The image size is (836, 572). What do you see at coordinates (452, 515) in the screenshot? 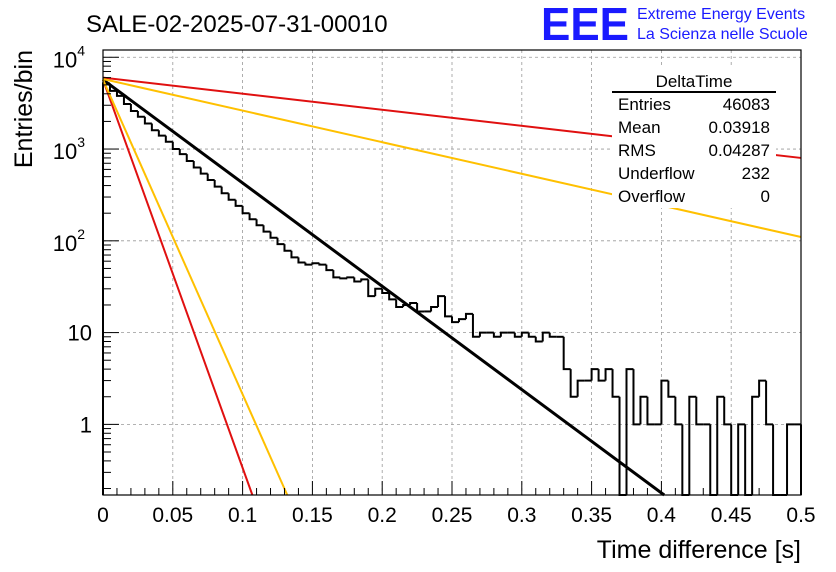
I see `x-tick-label: 0.25` at bounding box center [452, 515].